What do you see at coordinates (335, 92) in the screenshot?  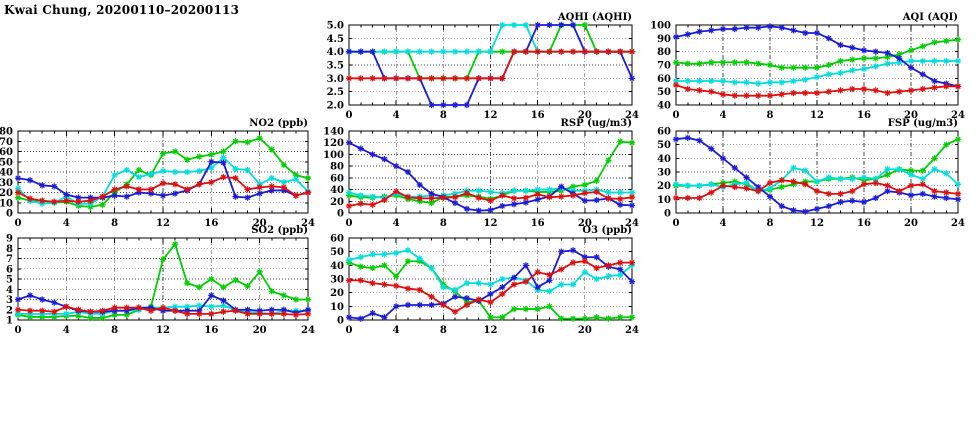 I see `y-tick-label: 2.5` at bounding box center [335, 92].